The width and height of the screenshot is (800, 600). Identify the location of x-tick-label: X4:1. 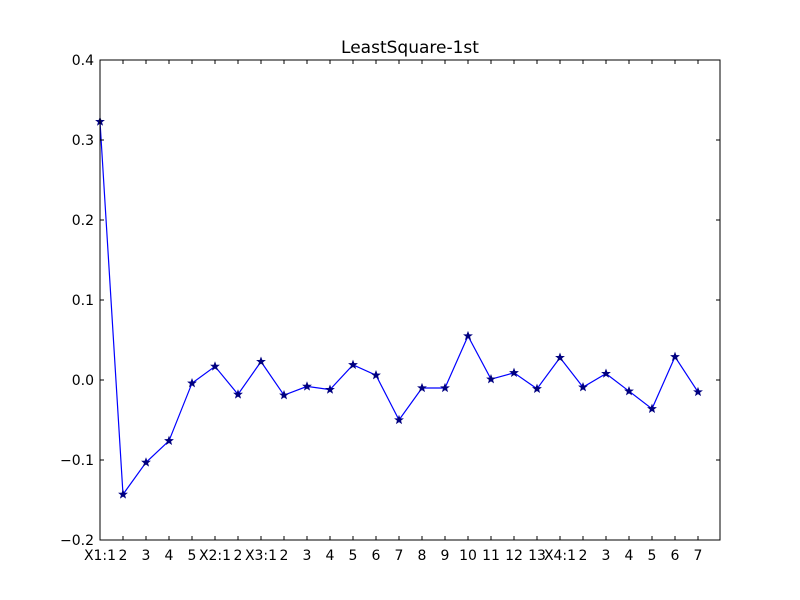
(560, 556).